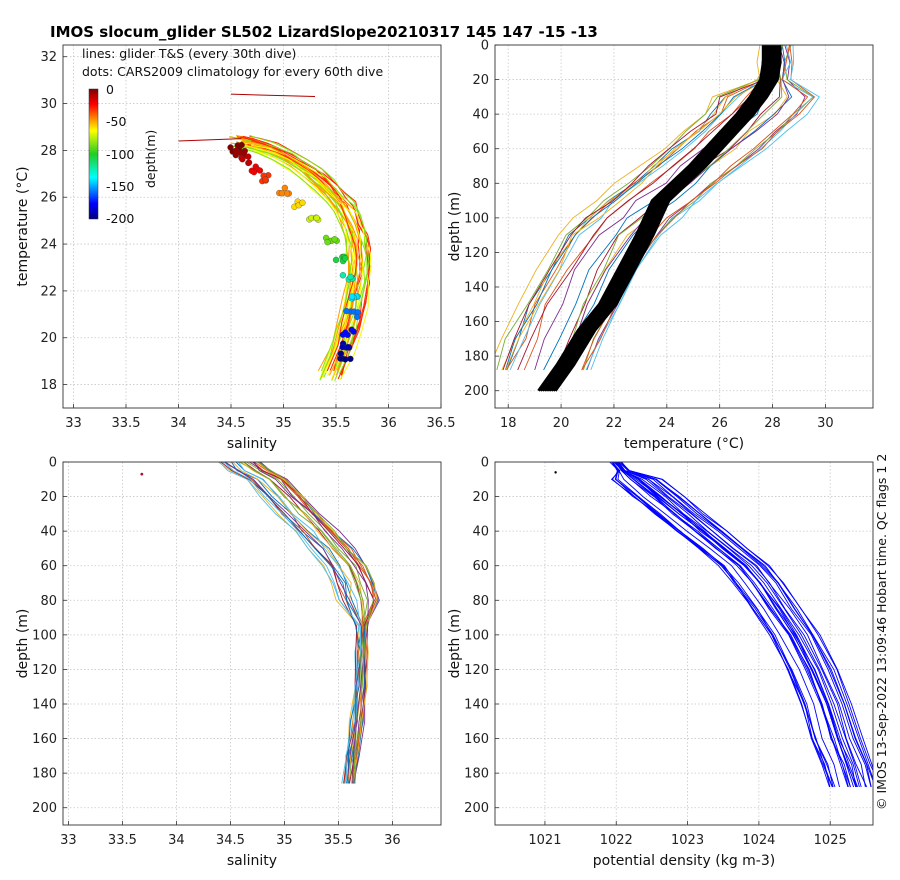 This screenshot has width=900, height=880. Describe the element at coordinates (150, 159) in the screenshot. I see `colorbar-label: depth(m)` at that location.